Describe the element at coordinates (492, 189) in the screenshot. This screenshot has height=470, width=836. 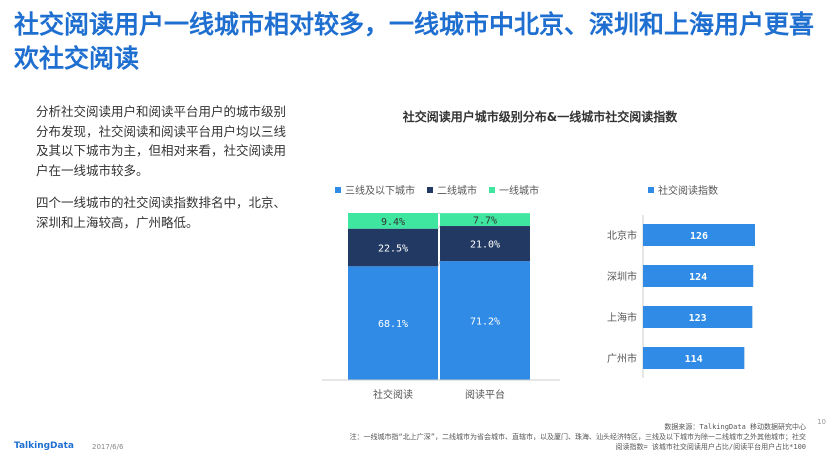
I see `legend-swatch-tier1` at that location.